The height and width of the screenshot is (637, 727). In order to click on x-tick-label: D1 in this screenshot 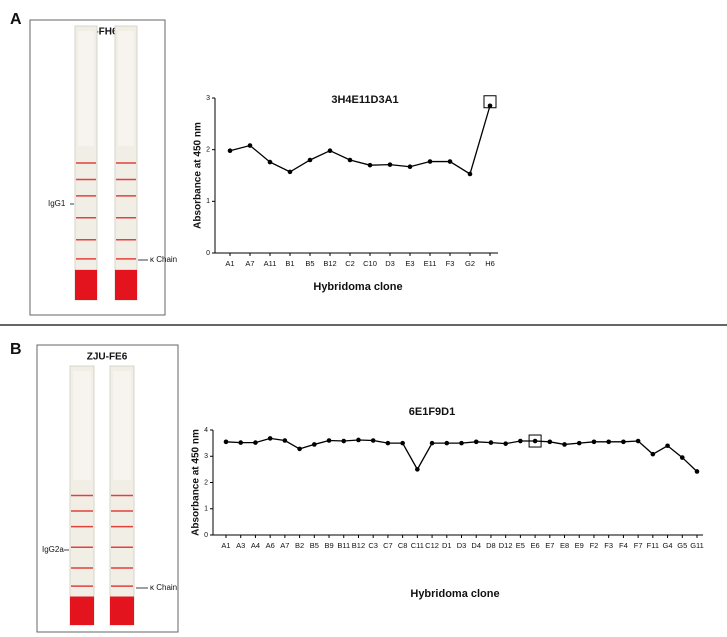, I will do `click(447, 545)`.